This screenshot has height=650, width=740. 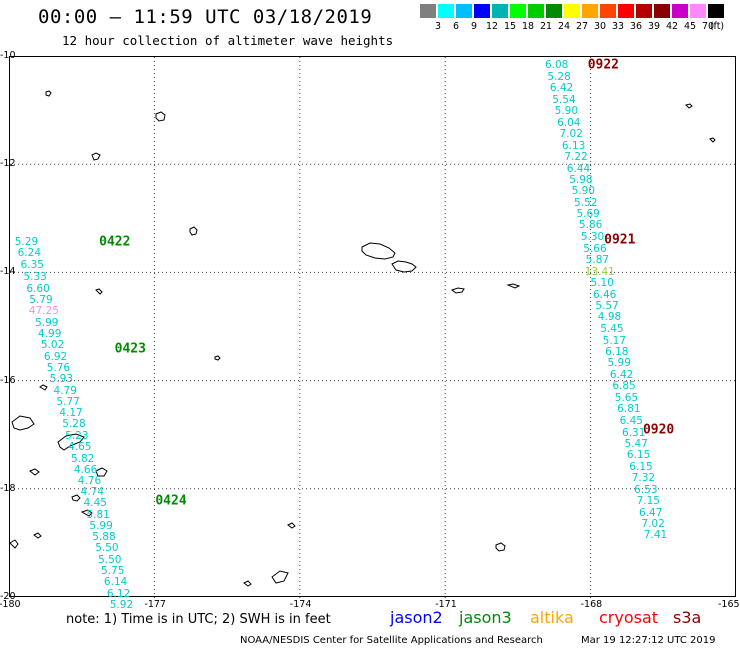 What do you see at coordinates (626, 397) in the screenshot?
I see `wave-height-observation: 5.65` at bounding box center [626, 397].